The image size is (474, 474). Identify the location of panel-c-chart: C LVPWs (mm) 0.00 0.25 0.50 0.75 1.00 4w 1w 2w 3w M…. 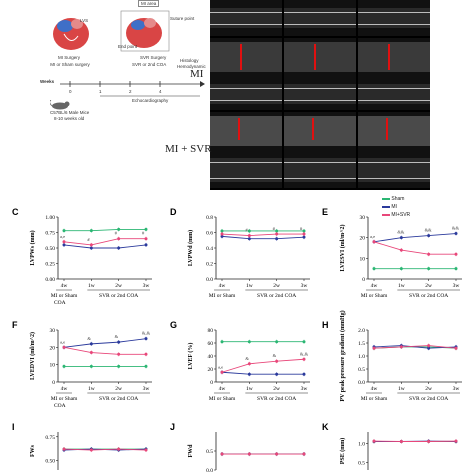
(82, 256).